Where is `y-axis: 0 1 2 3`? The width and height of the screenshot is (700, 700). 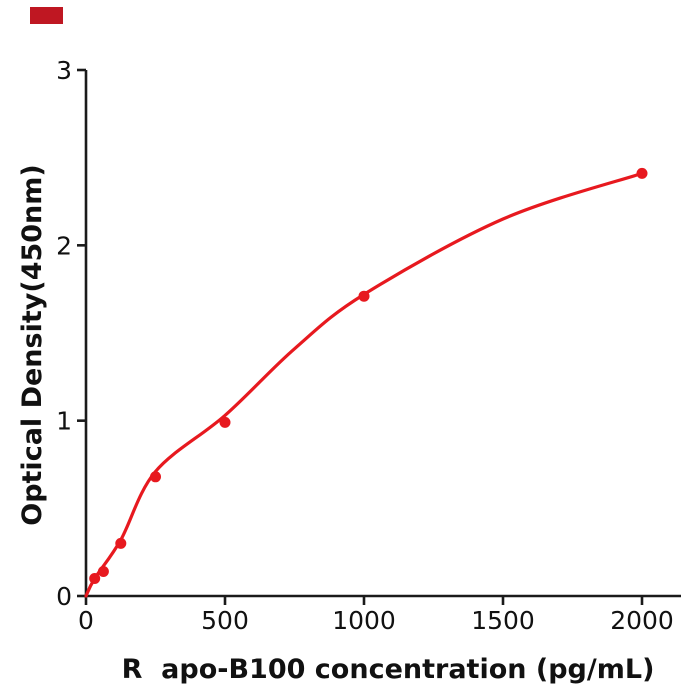
y-axis: 0 1 2 3 is located at coordinates (72, 333).